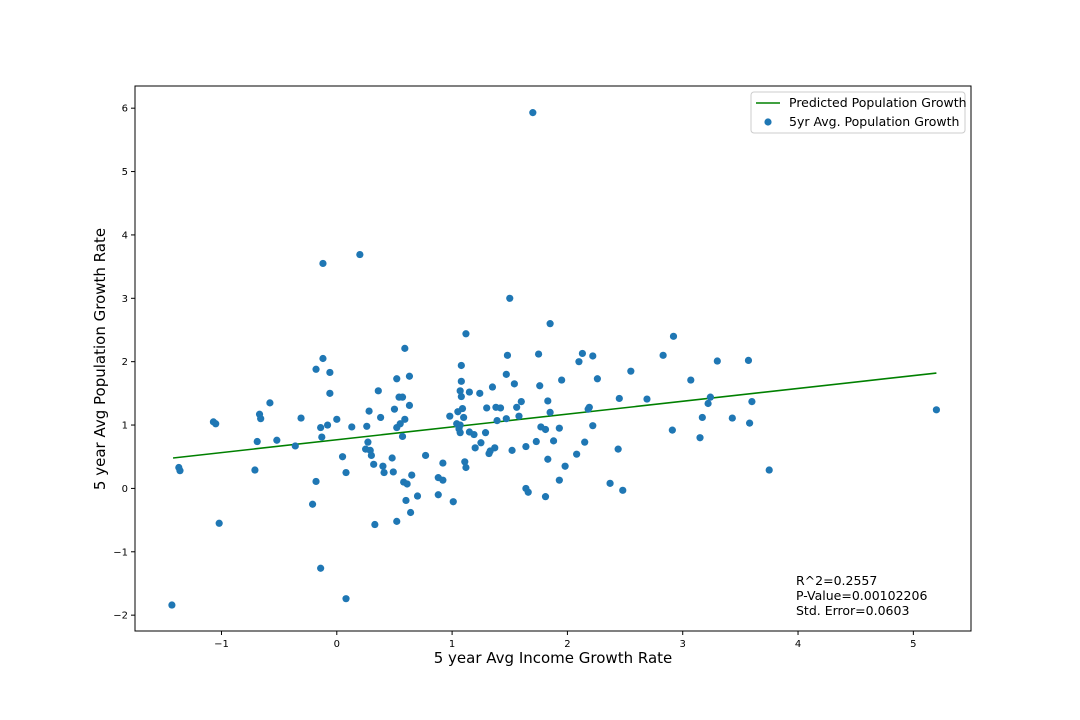 Image resolution: width=1080 pixels, height=720 pixels. What do you see at coordinates (120, 616) in the screenshot?
I see `y-tick-label: −2` at bounding box center [120, 616].